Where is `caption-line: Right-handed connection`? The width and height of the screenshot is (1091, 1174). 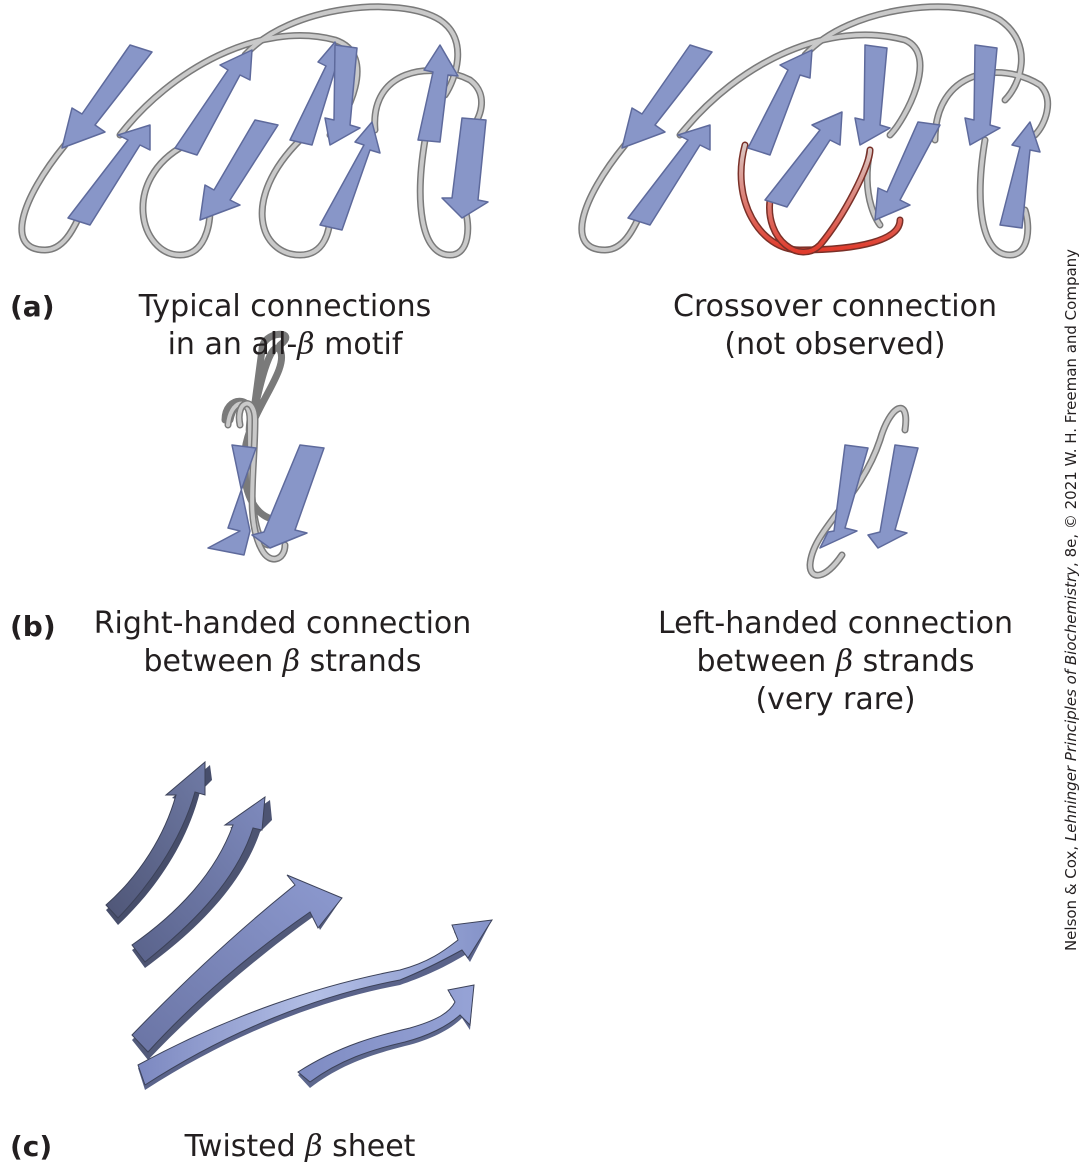 caption-line: Right-handed connection is located at coordinates (282, 623).